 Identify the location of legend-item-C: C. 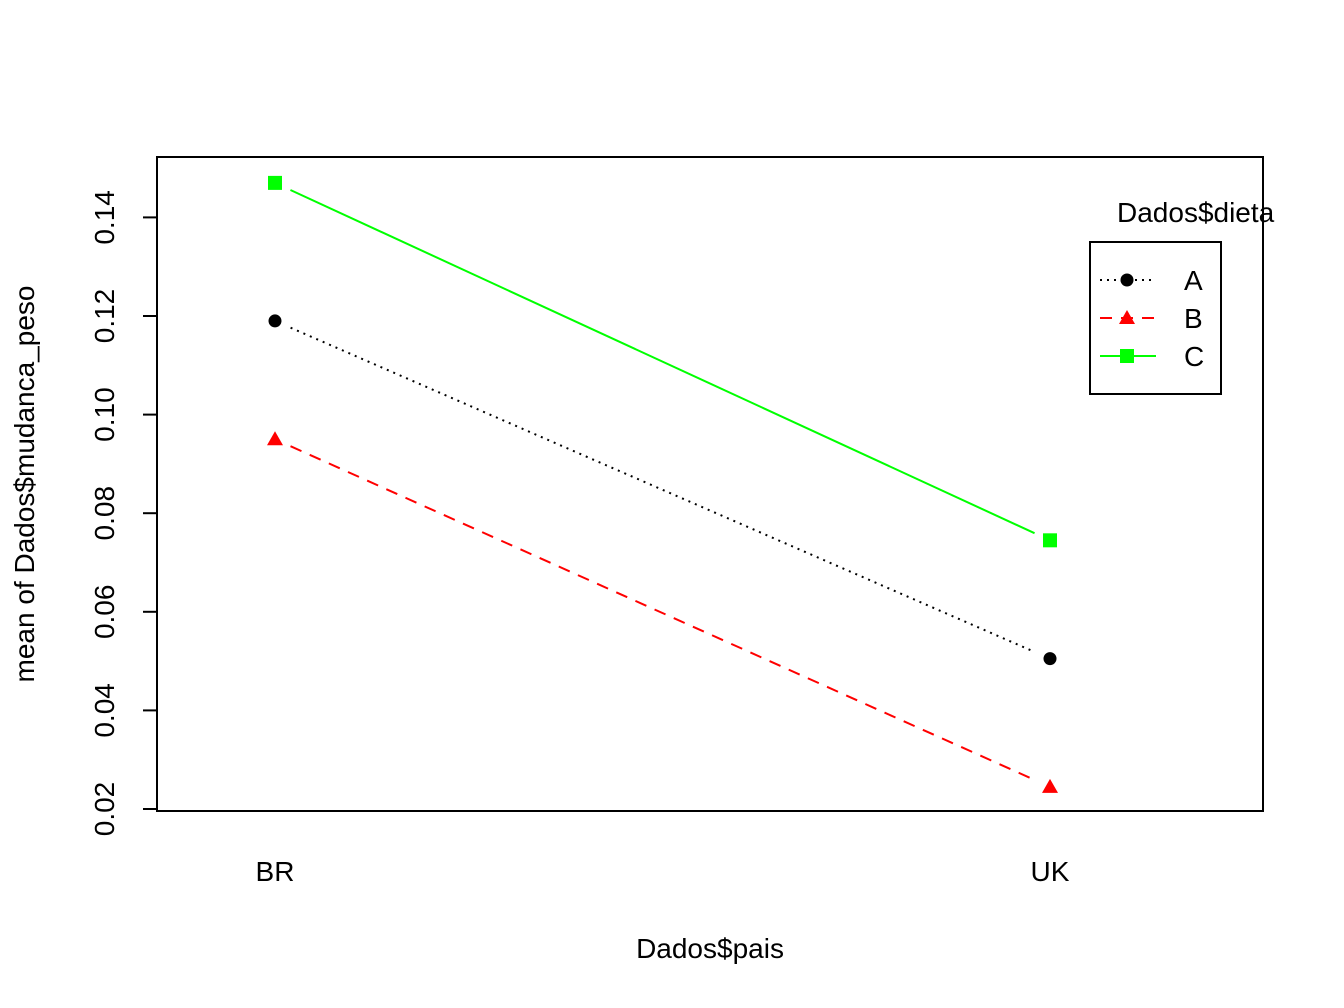
(1152, 356).